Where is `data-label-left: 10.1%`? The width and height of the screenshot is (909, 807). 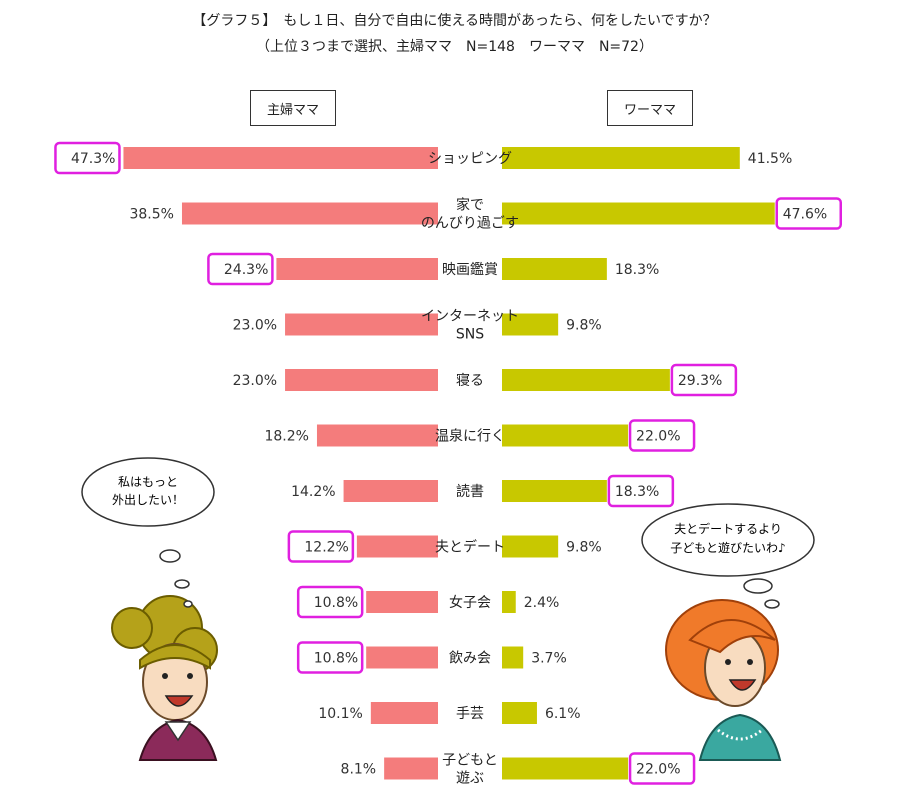
data-label-left: 10.1% is located at coordinates (340, 714).